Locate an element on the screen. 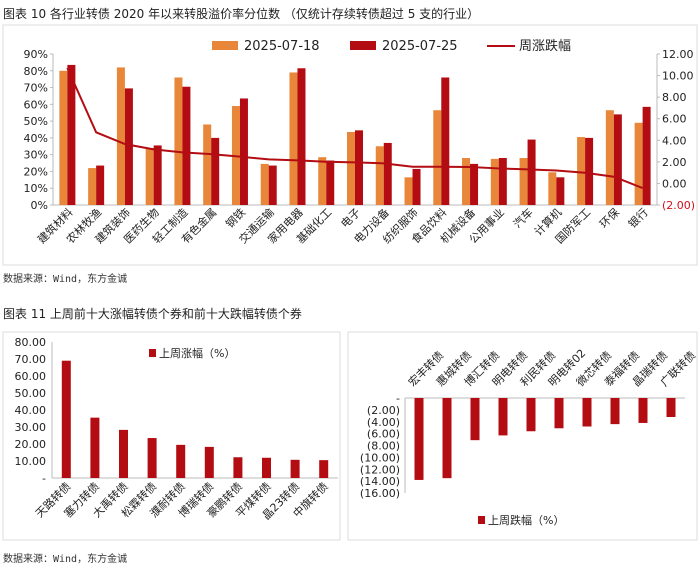 The width and height of the screenshot is (700, 570). left-tick-label: 40% is located at coordinates (36, 138).